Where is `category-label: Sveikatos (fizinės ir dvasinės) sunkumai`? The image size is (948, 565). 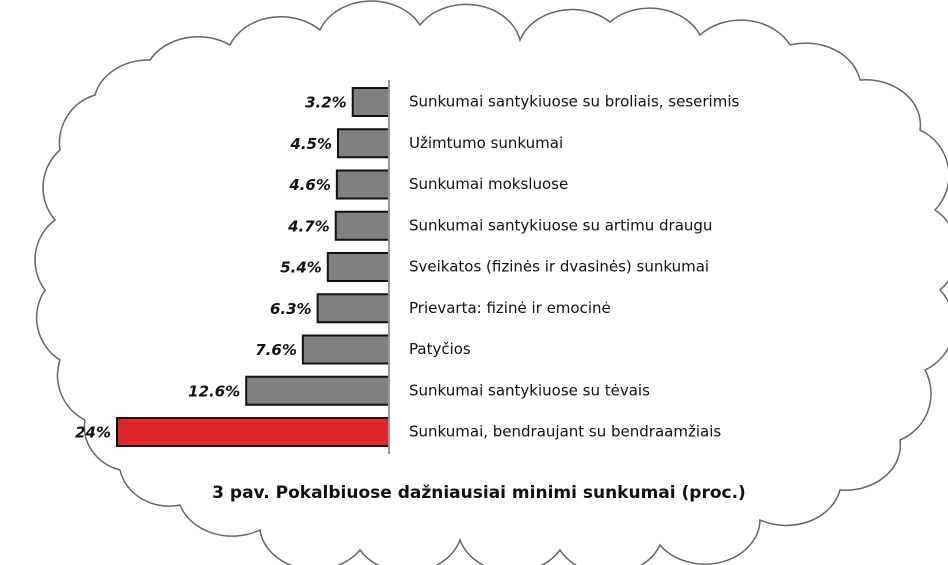
category-label: Sveikatos (fizinės ir dvasinės) sunkumai is located at coordinates (559, 267).